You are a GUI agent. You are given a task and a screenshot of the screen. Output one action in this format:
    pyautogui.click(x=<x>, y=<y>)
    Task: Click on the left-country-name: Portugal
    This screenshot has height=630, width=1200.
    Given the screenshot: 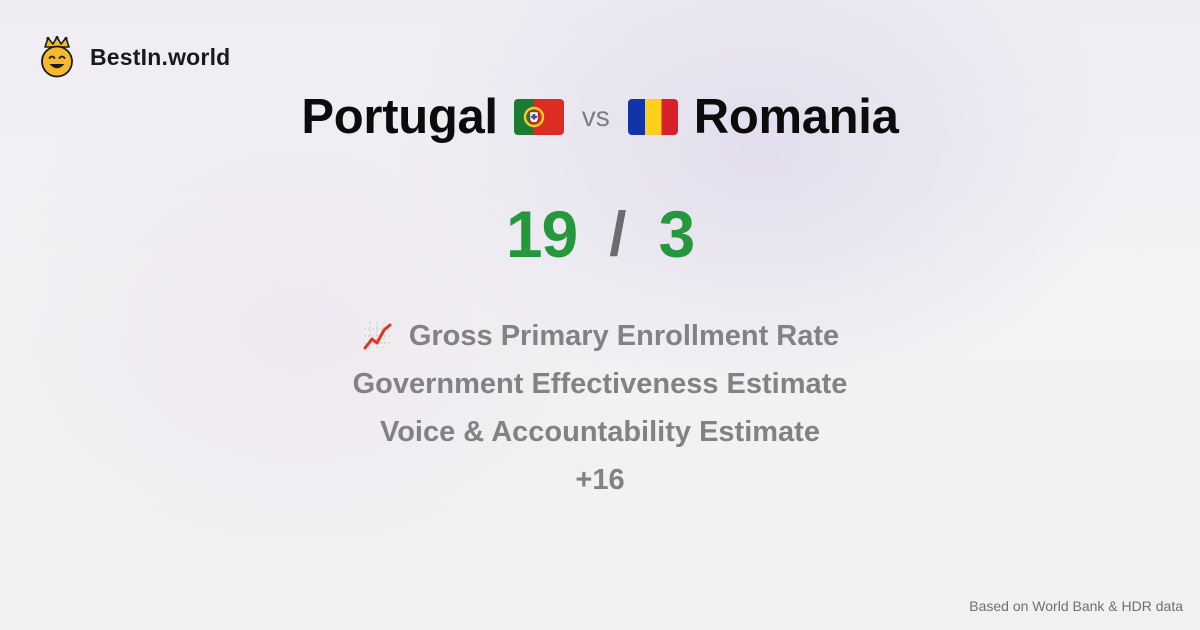 What is the action you would take?
    pyautogui.click(x=399, y=117)
    